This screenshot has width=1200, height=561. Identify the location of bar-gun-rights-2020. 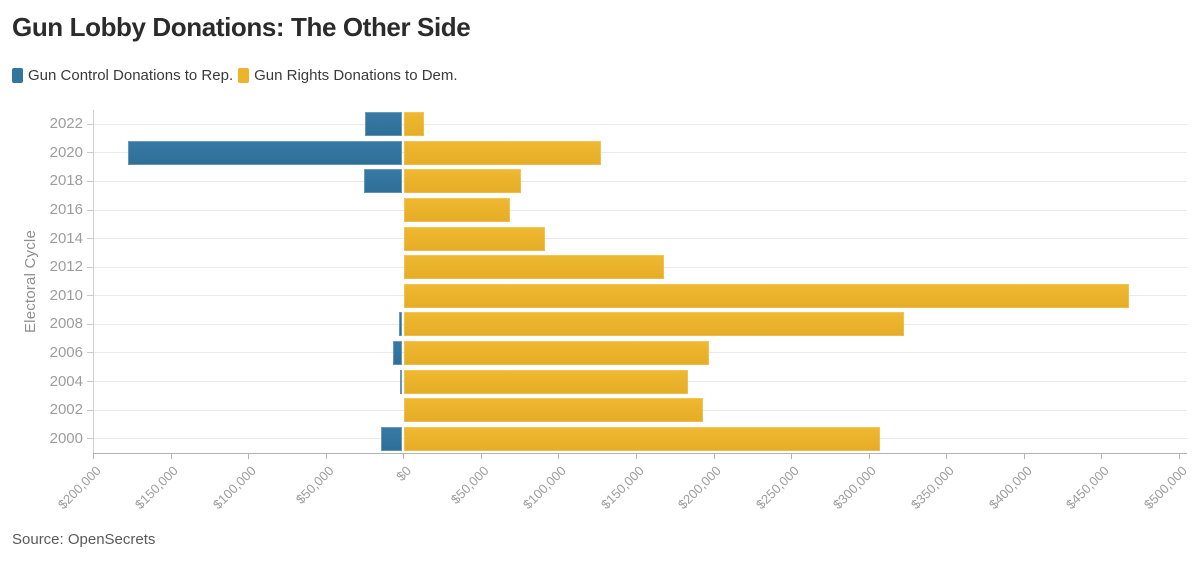
(503, 152).